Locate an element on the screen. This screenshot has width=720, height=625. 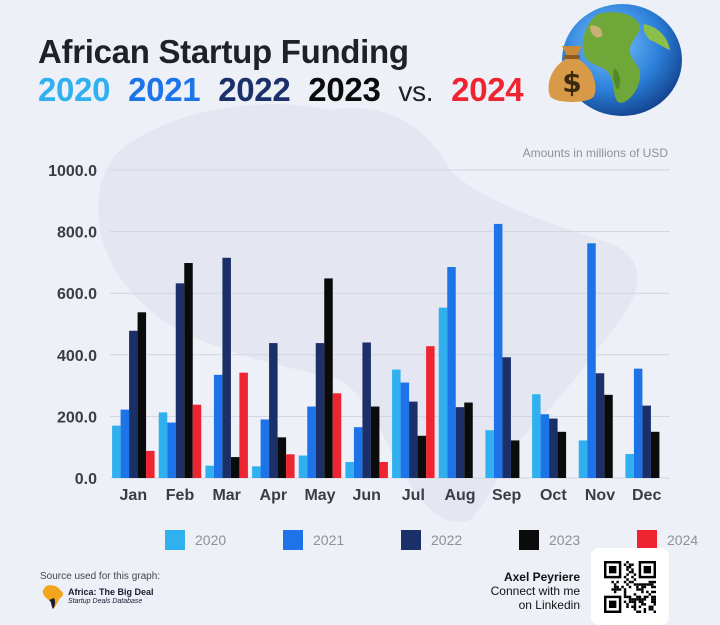
x-tick-label-feb: Feb is located at coordinates (180, 495).